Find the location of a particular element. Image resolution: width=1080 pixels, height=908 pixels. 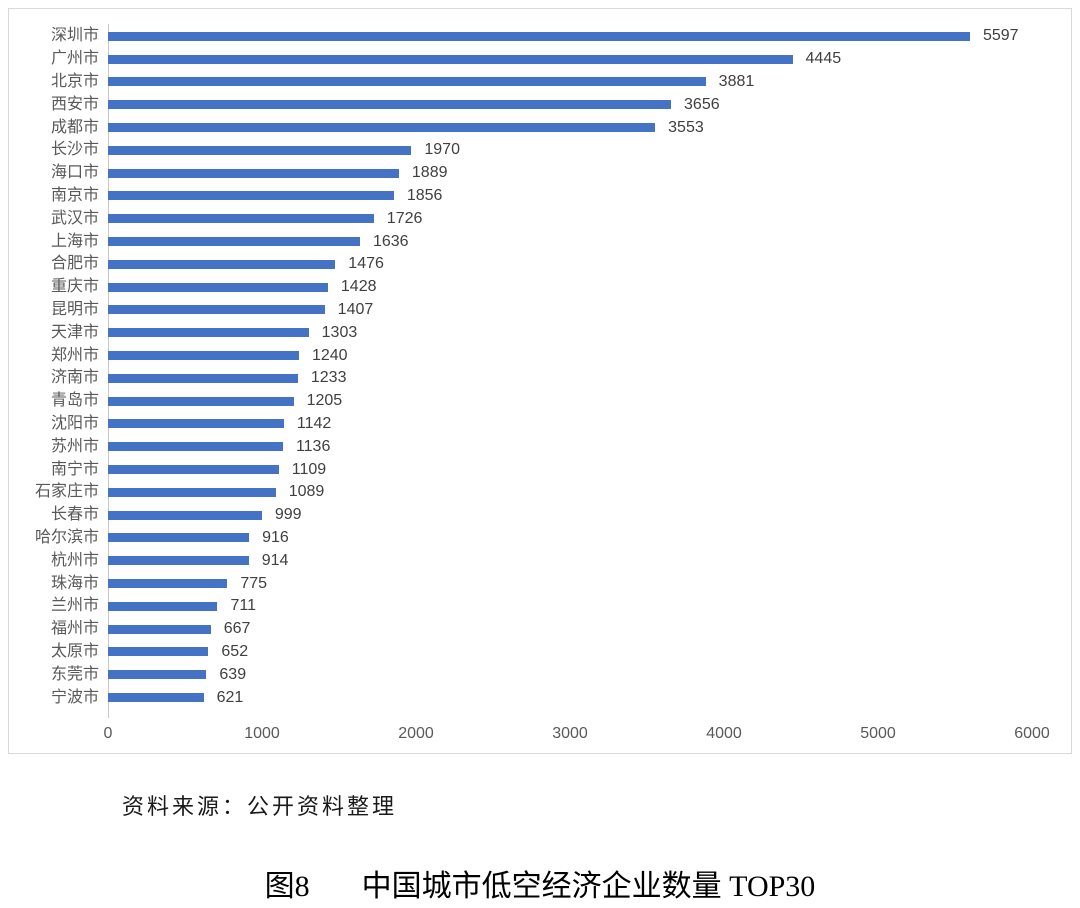

value-label: 1407 is located at coordinates (355, 309).